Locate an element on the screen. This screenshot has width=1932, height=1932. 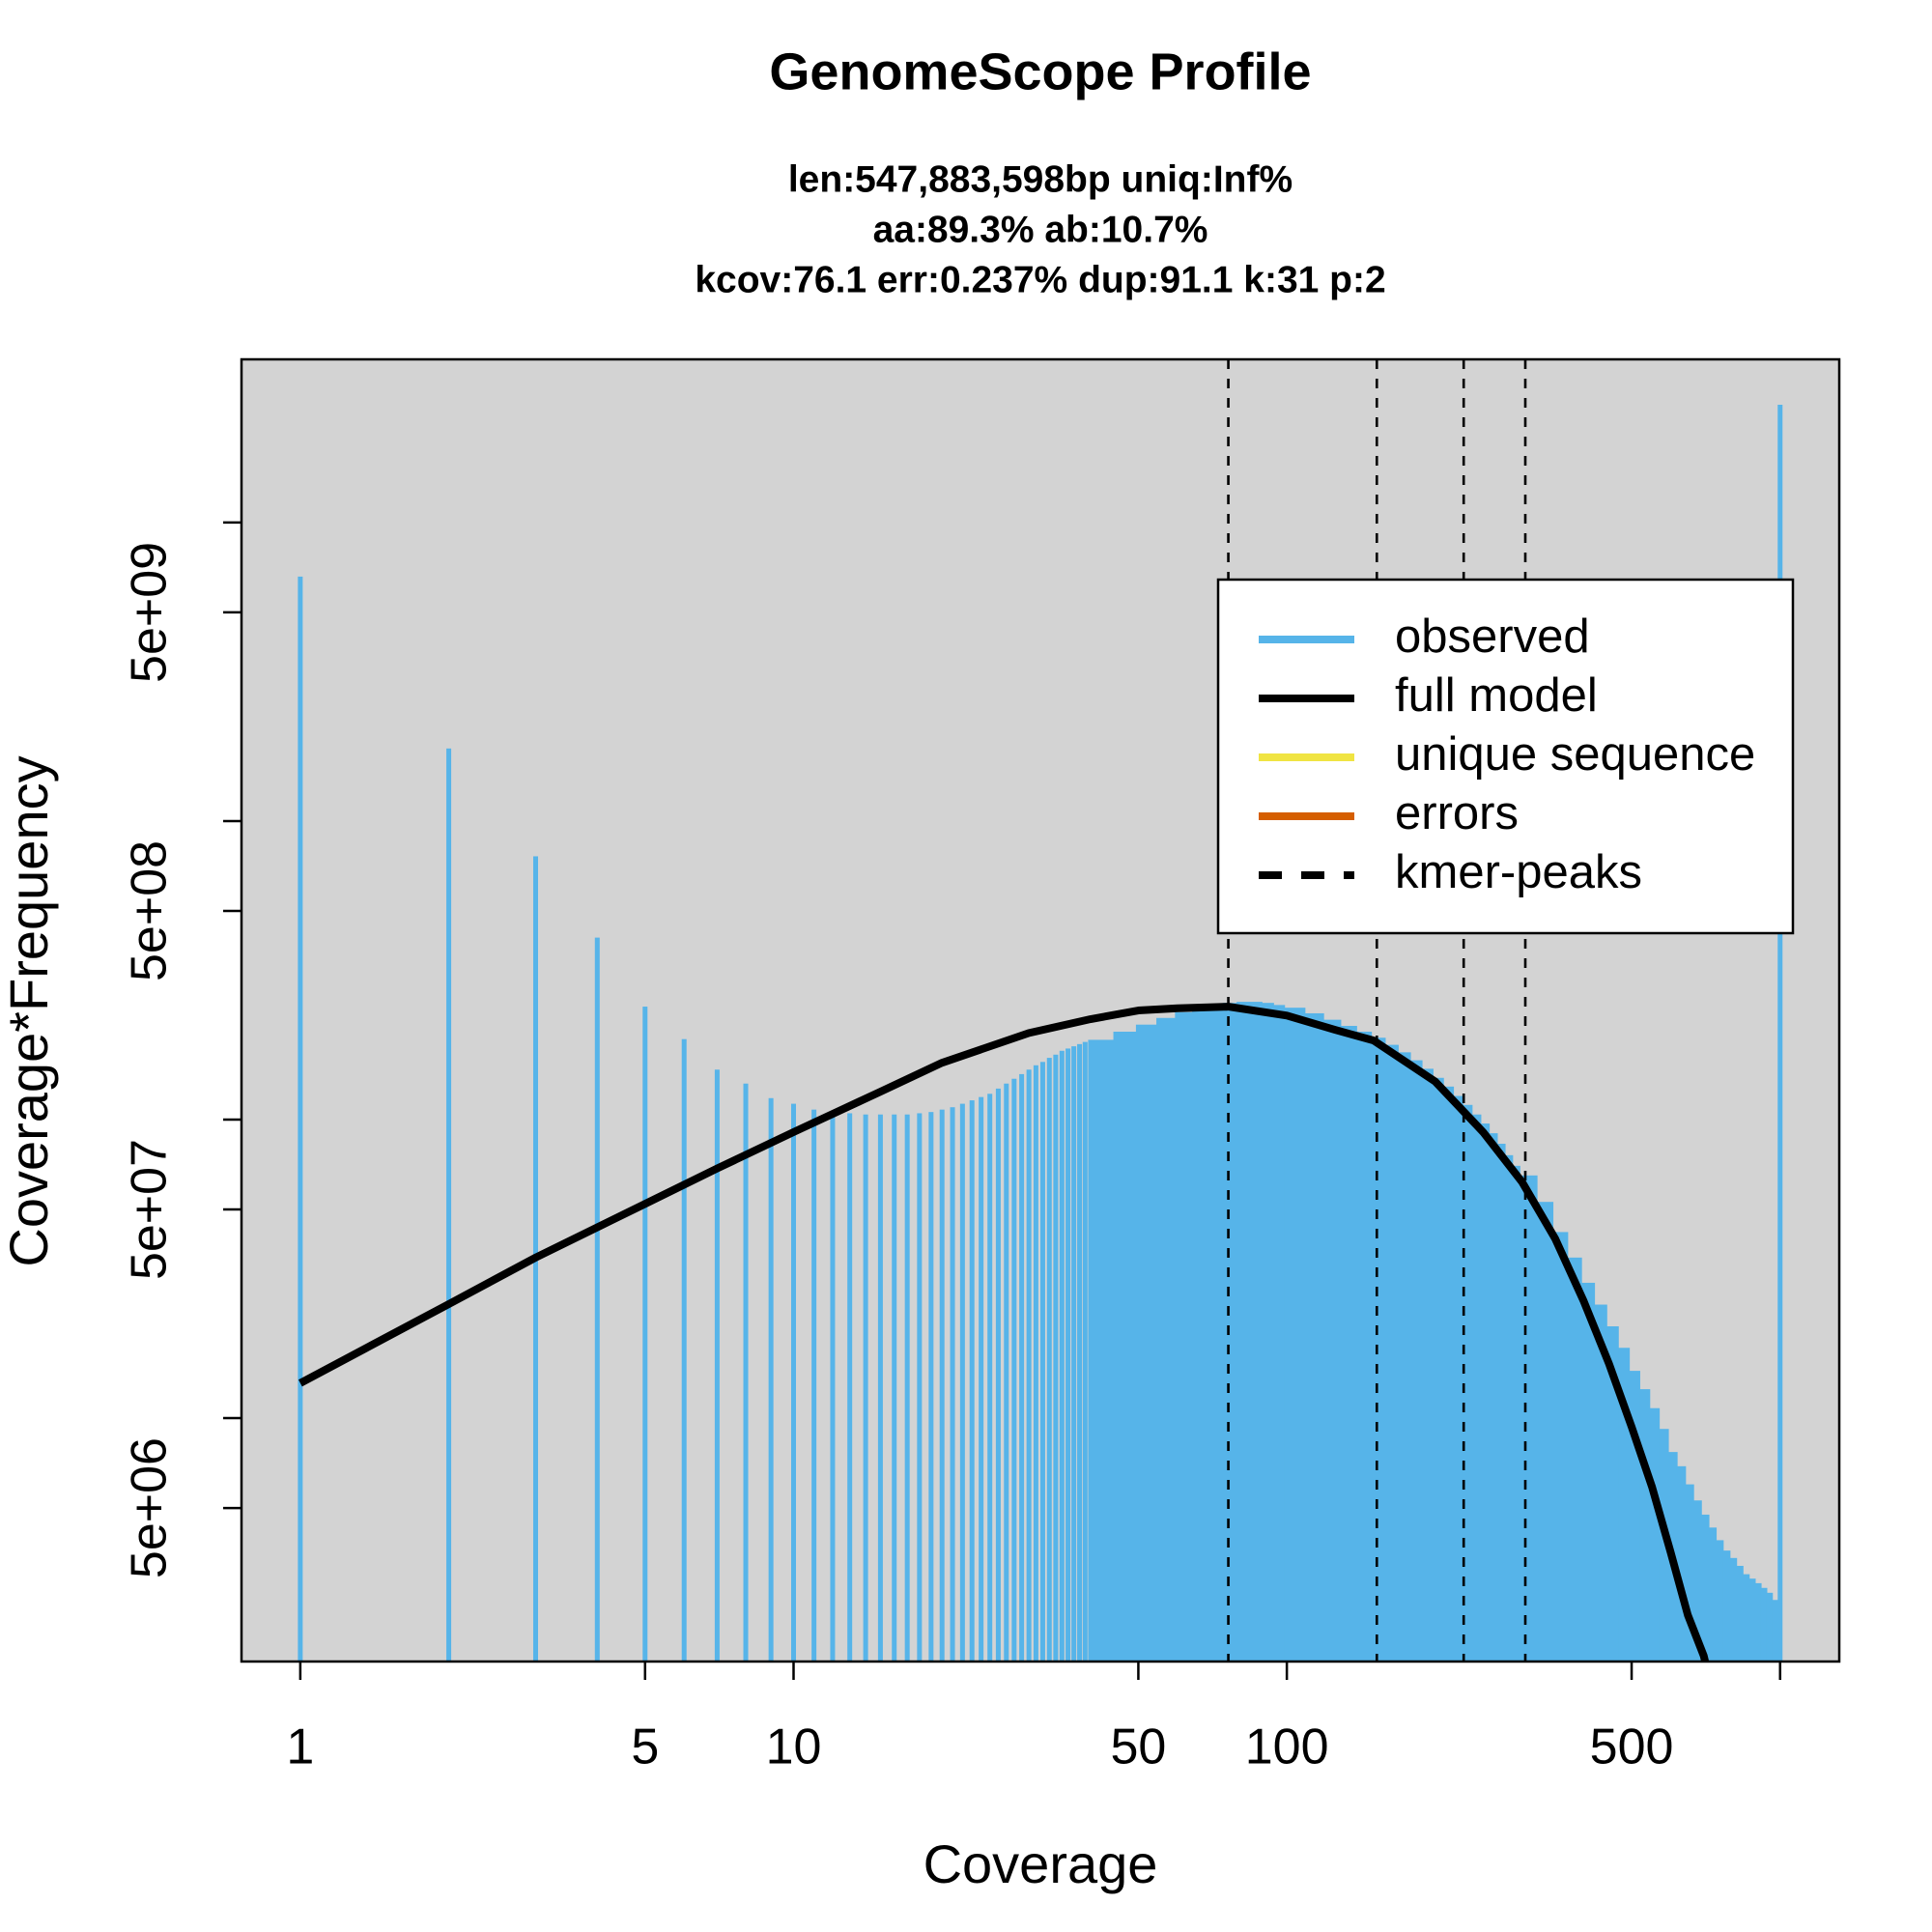
y-axis-label: Coverage*Frequency is located at coordinates (29, 1011).